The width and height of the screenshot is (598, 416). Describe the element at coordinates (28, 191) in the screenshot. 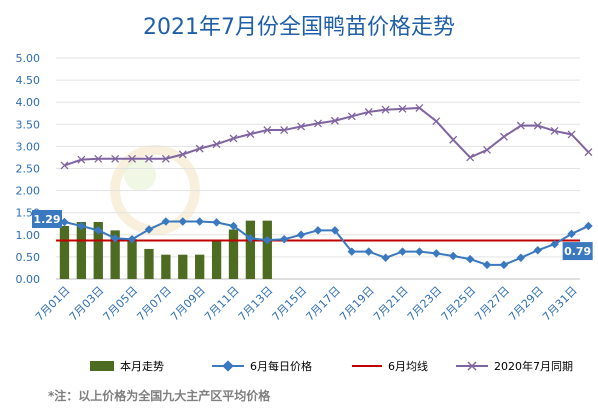

I see `y-tick-label: 2.00` at that location.